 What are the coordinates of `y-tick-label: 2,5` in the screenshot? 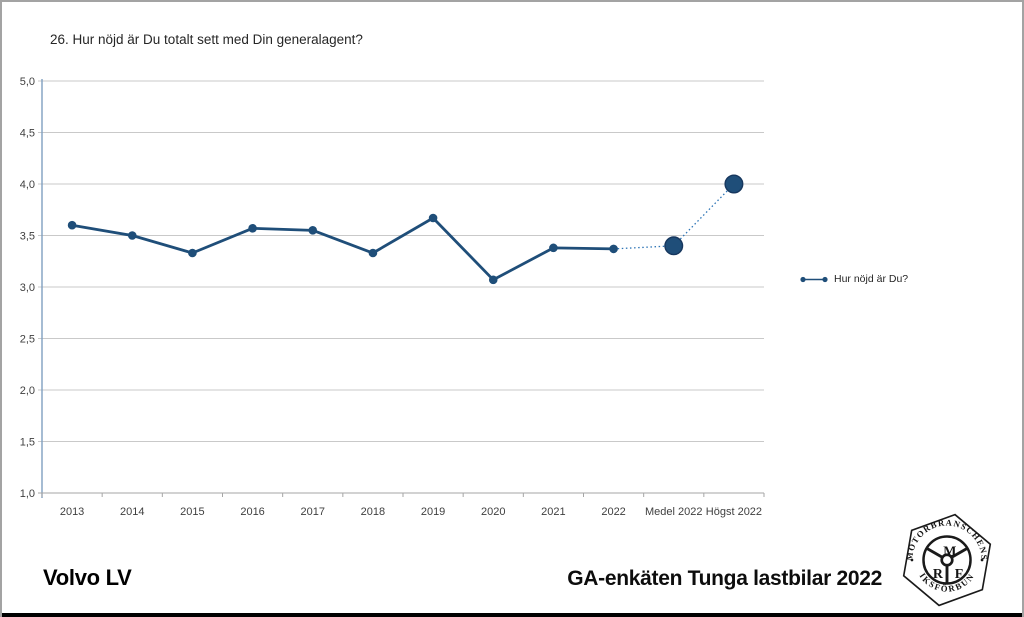 It's located at (27, 340).